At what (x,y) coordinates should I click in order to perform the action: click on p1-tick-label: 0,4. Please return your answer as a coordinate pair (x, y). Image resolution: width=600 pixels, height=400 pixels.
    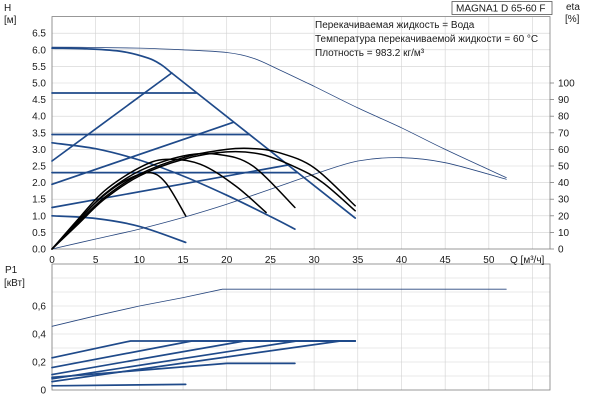
    Looking at the image, I should click on (39, 335).